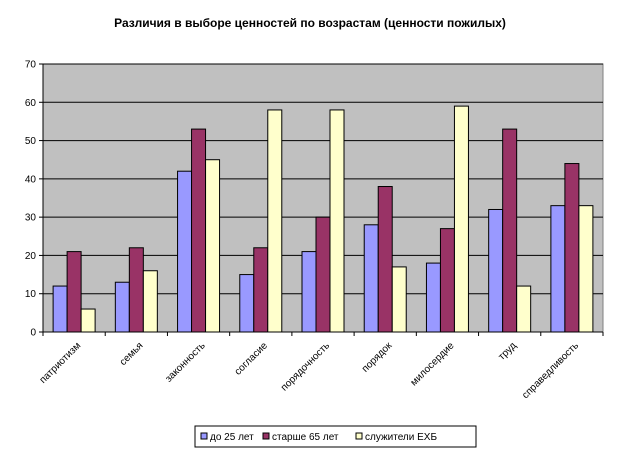 The width and height of the screenshot is (619, 457). I want to click on y-tick-label: 70, so click(31, 65).